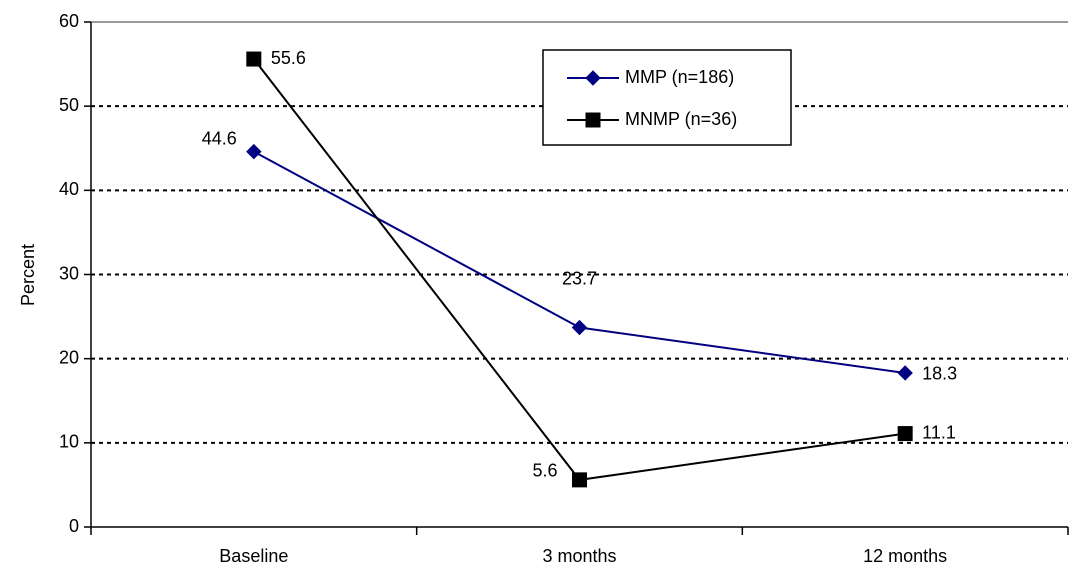  What do you see at coordinates (69, 442) in the screenshot?
I see `y-tick-label: 10` at bounding box center [69, 442].